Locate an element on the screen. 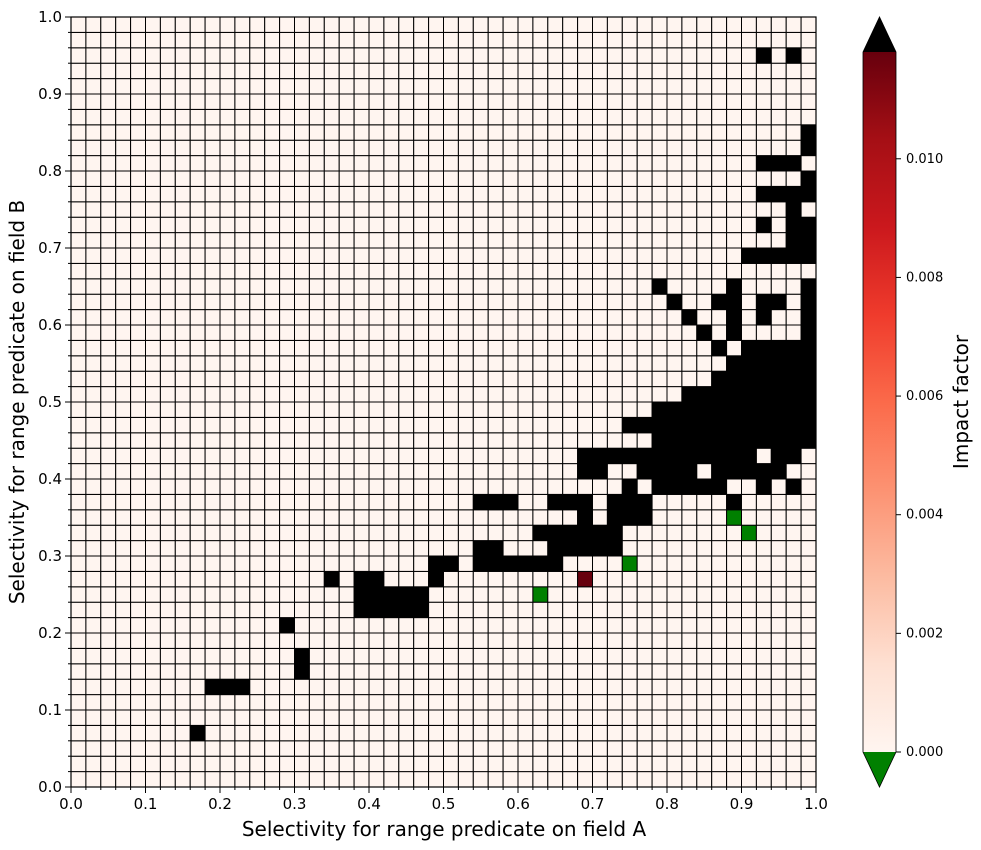  colorbar-under-extension is located at coordinates (879, 769).